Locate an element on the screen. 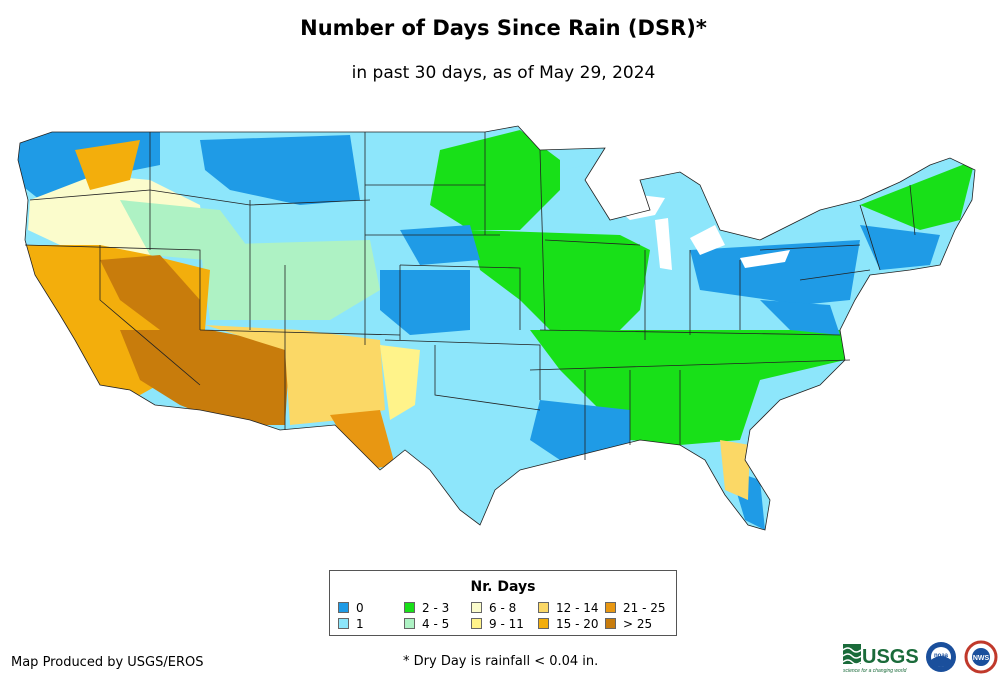 This screenshot has width=1007, height=691. noaa-logo: noaa is located at coordinates (941, 657).